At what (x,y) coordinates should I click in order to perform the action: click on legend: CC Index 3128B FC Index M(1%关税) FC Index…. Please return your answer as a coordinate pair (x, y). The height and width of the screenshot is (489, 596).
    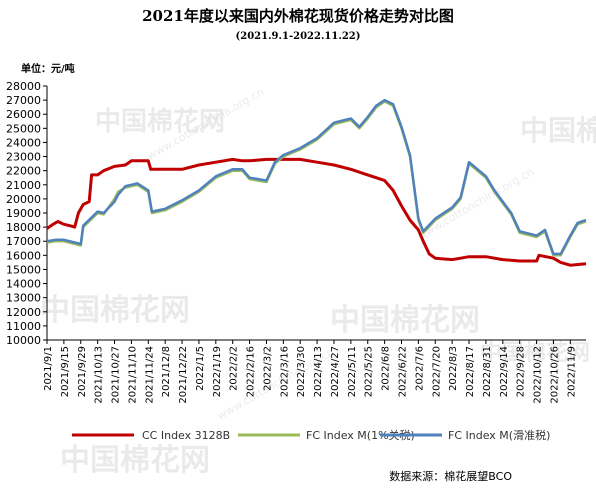
    Looking at the image, I should click on (311, 435).